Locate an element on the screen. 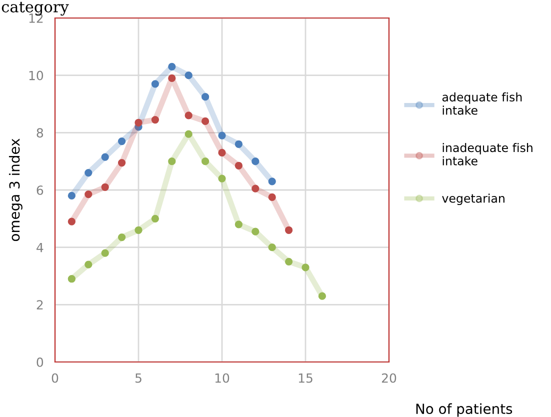 The width and height of the screenshot is (551, 417). y-tick-label: 4 is located at coordinates (40, 247).